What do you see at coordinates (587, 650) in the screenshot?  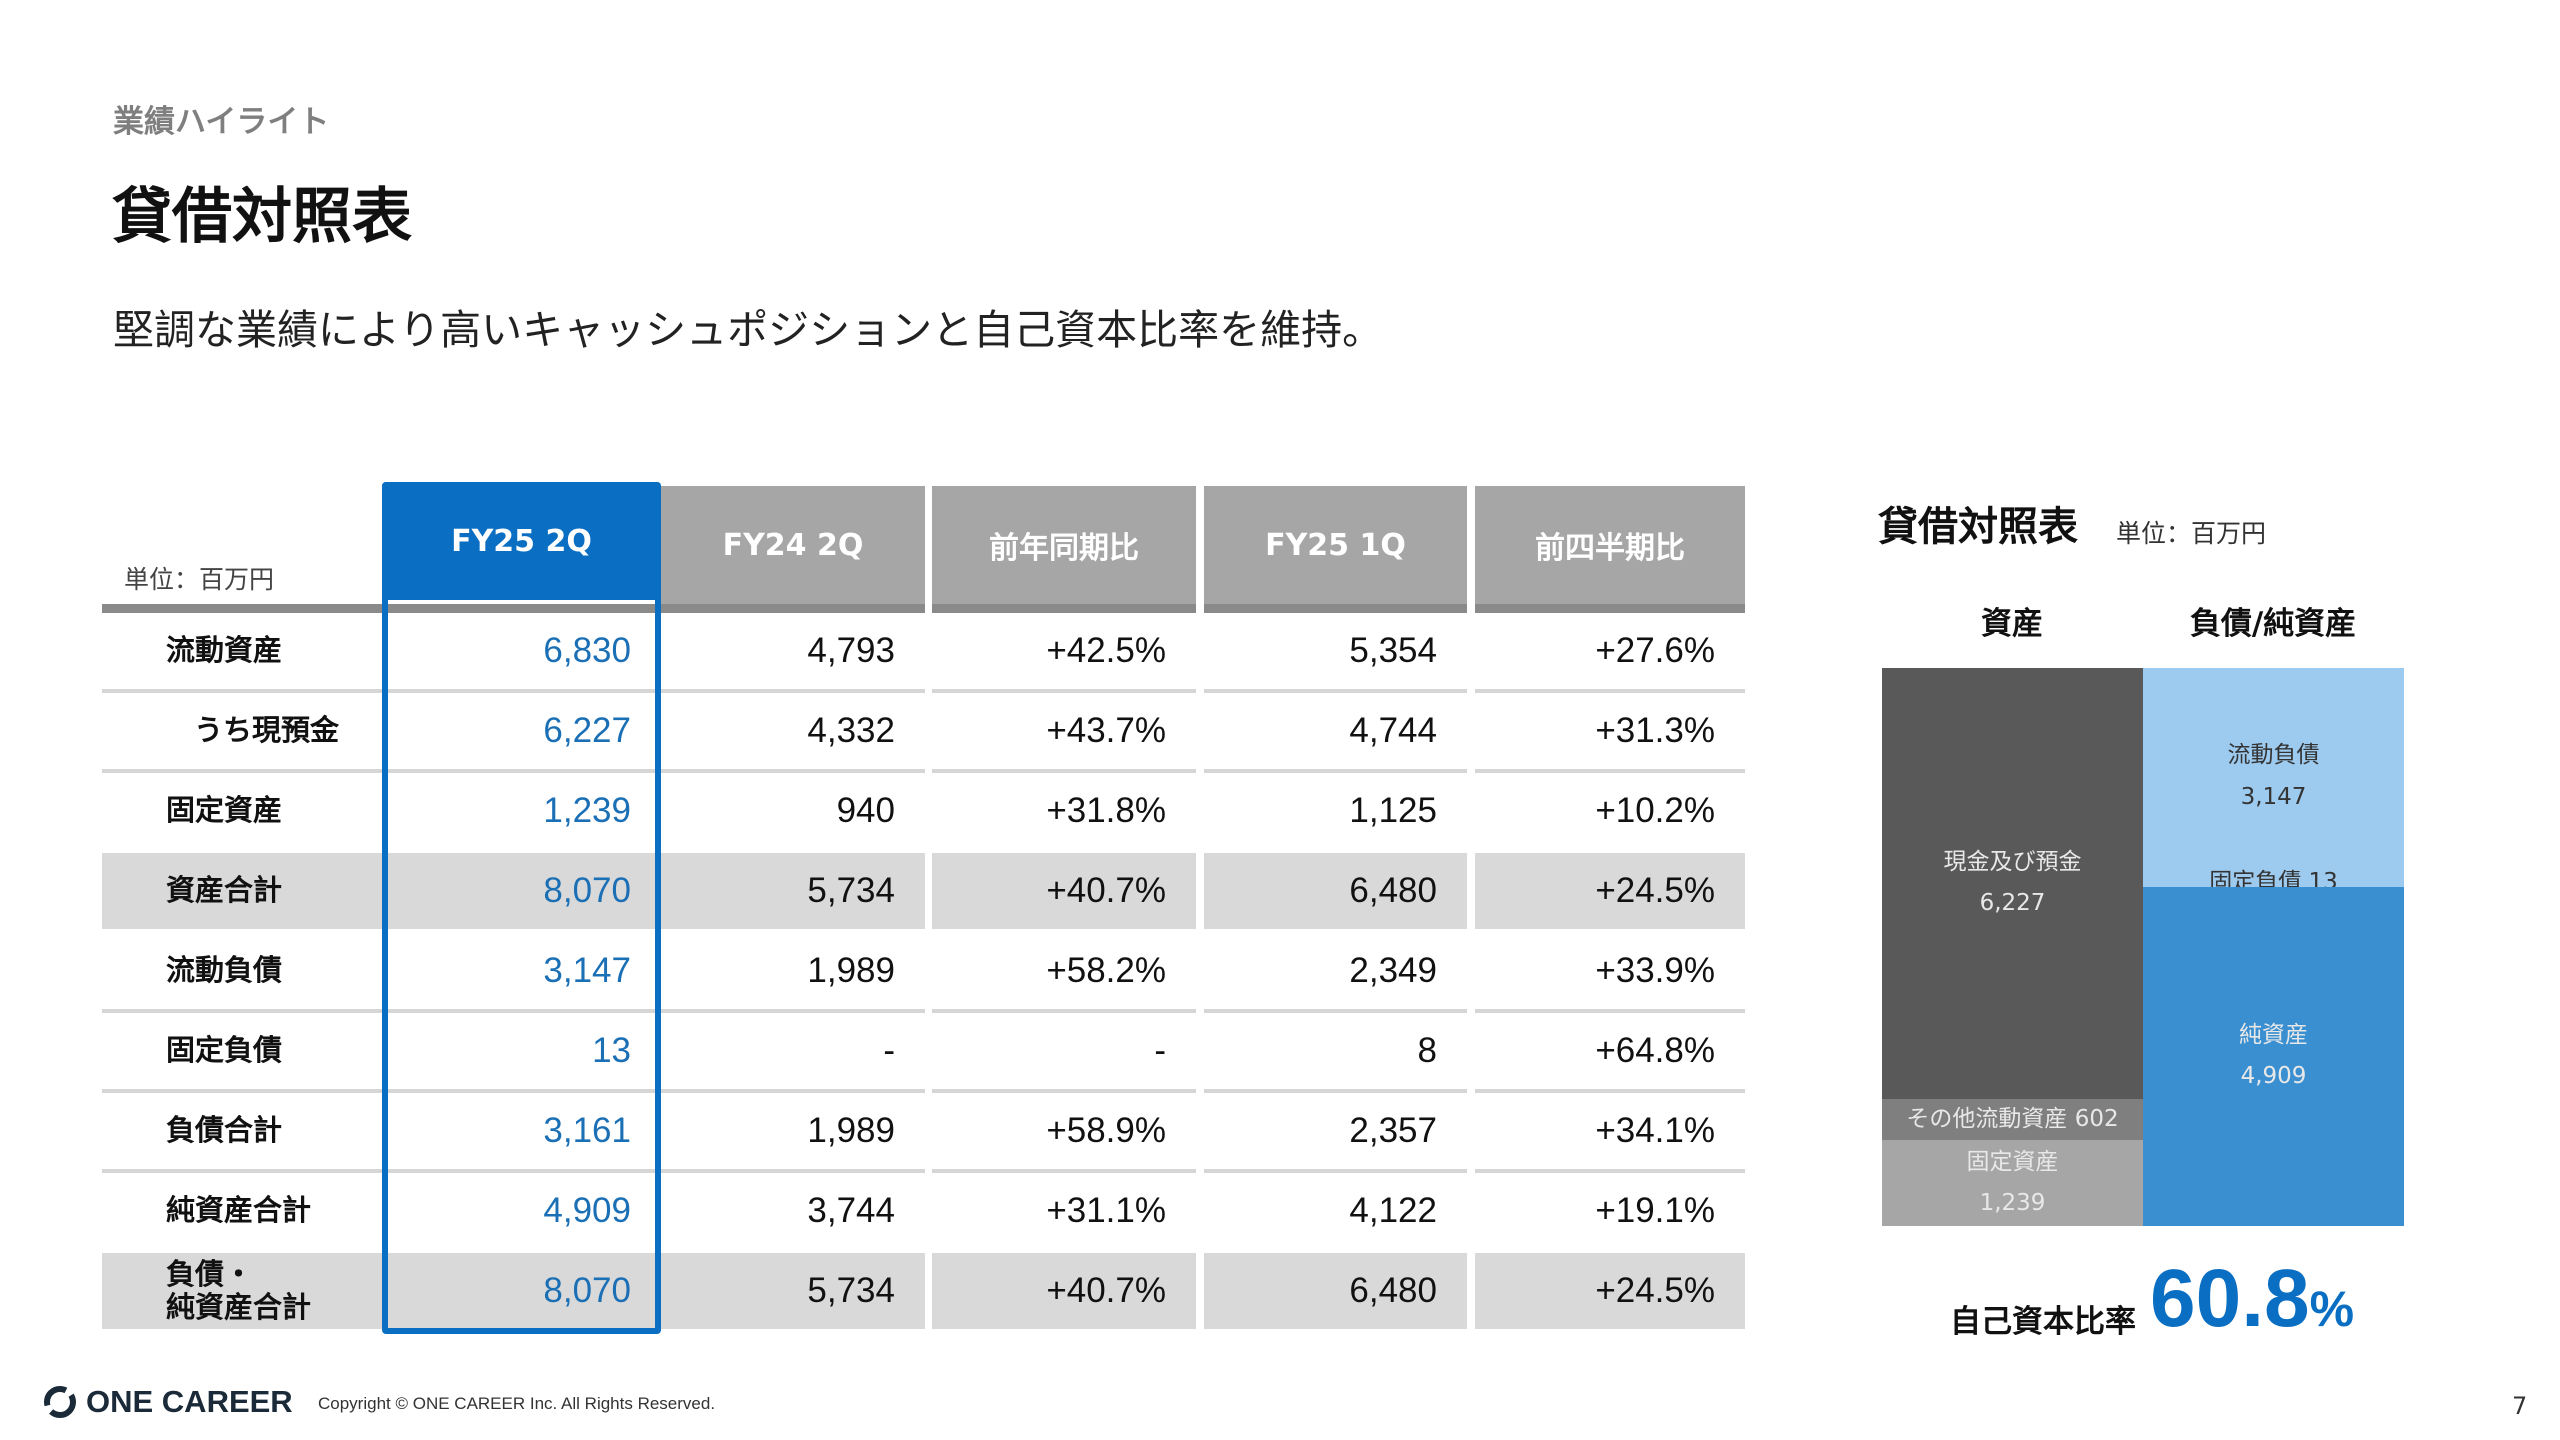 I see `table-cell: 6,830` at bounding box center [587, 650].